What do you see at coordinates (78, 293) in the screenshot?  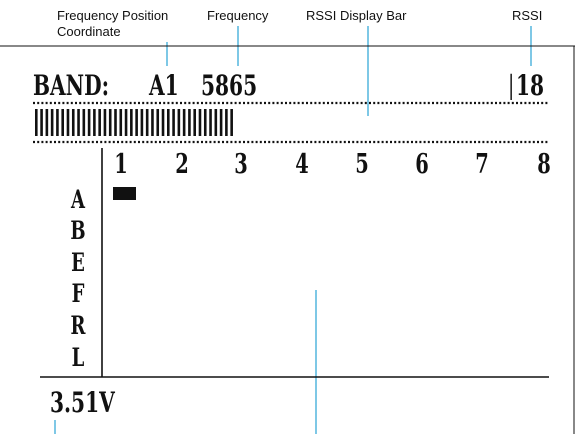 I see `row-F: F` at bounding box center [78, 293].